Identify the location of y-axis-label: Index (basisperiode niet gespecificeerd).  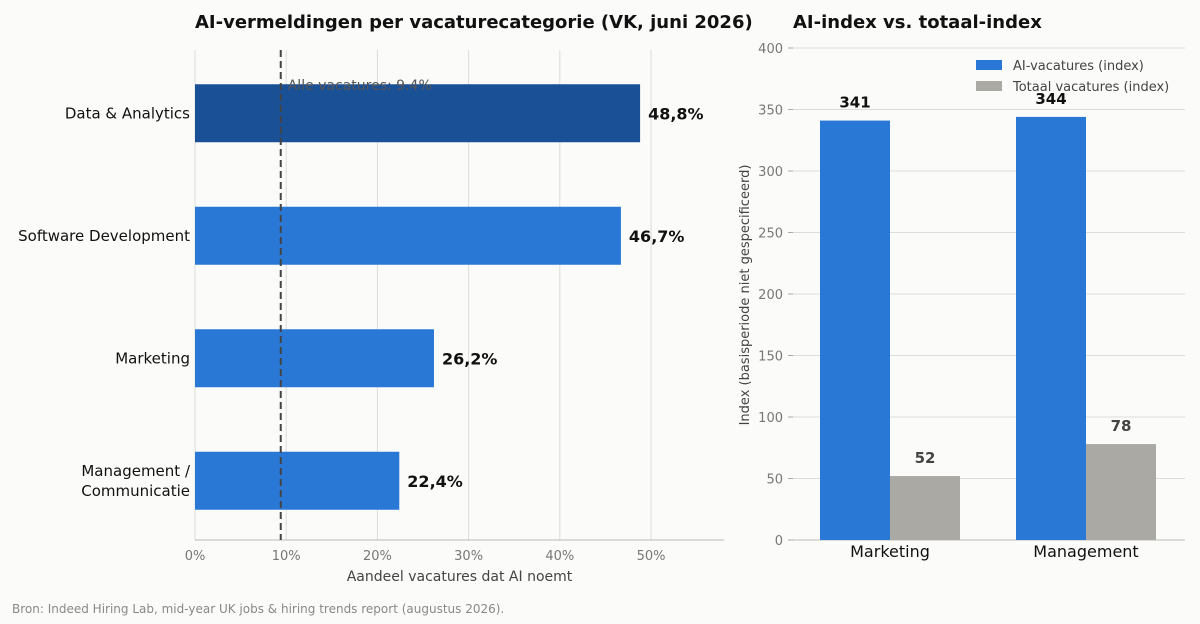
(745, 295).